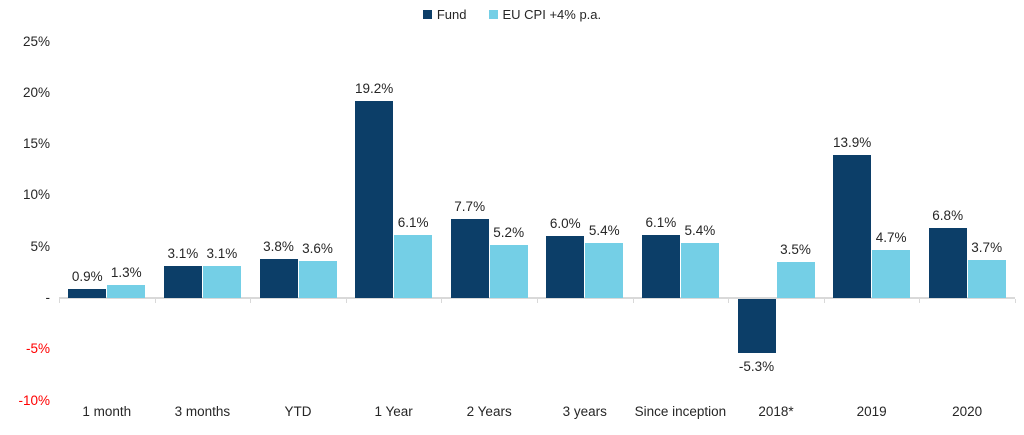 Image resolution: width=1024 pixels, height=435 pixels. What do you see at coordinates (317, 279) in the screenshot?
I see `bar-eu-cpi-4-p-a-ytd` at bounding box center [317, 279].